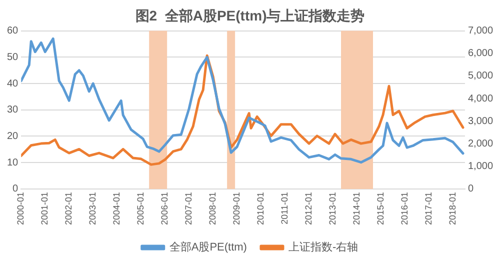 This screenshot has height=263, width=500. What do you see at coordinates (404, 208) in the screenshot?
I see `x-tick-label: 2016-01` at bounding box center [404, 208].